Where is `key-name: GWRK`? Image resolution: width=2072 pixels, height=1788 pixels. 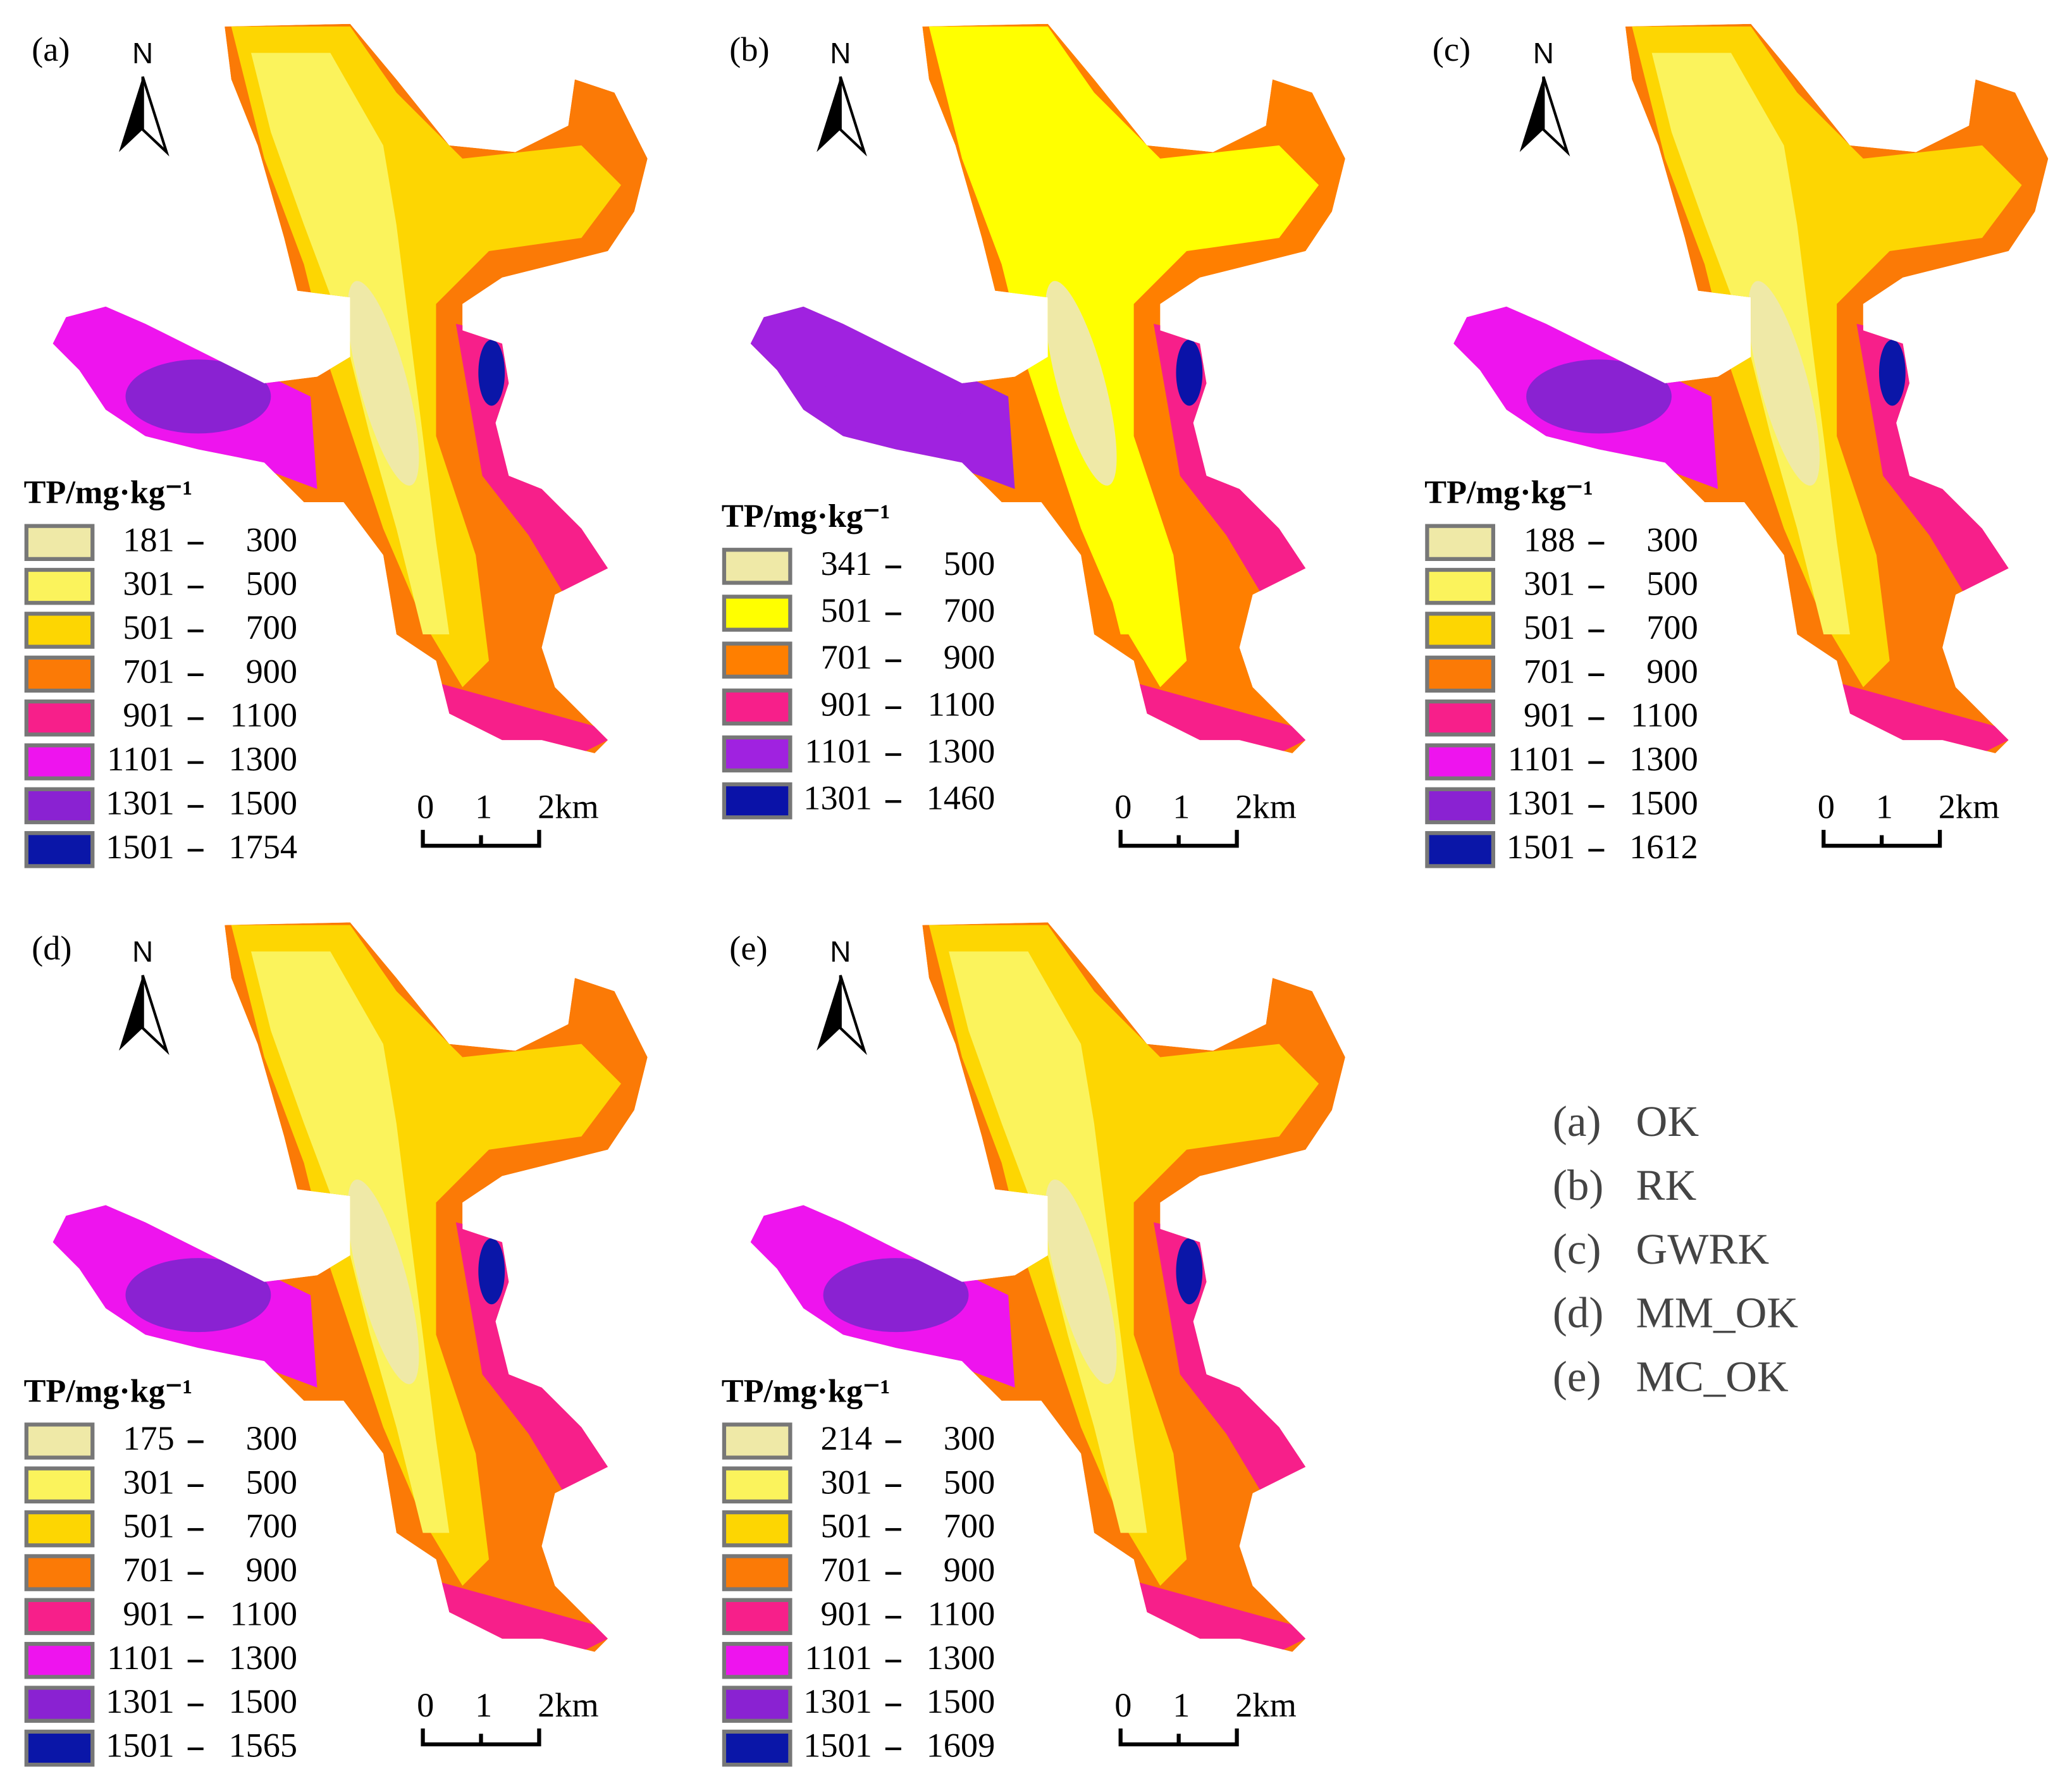 key-name: GWRK is located at coordinates (1703, 1249).